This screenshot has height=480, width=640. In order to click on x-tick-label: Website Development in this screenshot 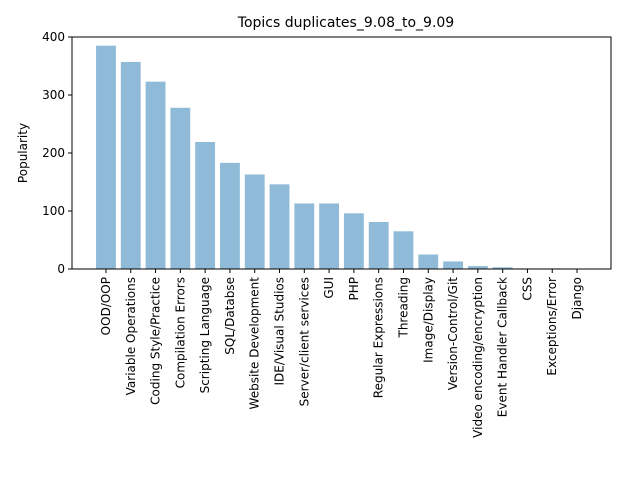, I will do `click(255, 343)`.